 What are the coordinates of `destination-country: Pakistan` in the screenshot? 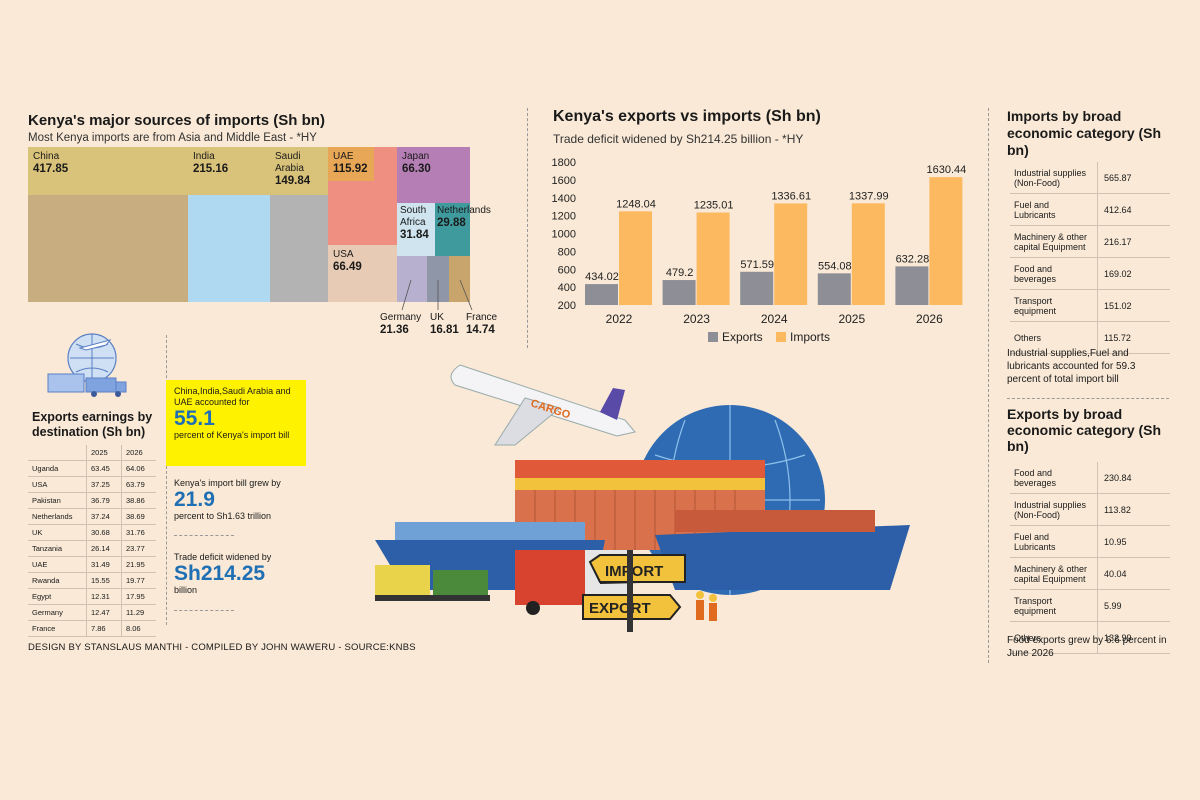 It's located at (57, 500).